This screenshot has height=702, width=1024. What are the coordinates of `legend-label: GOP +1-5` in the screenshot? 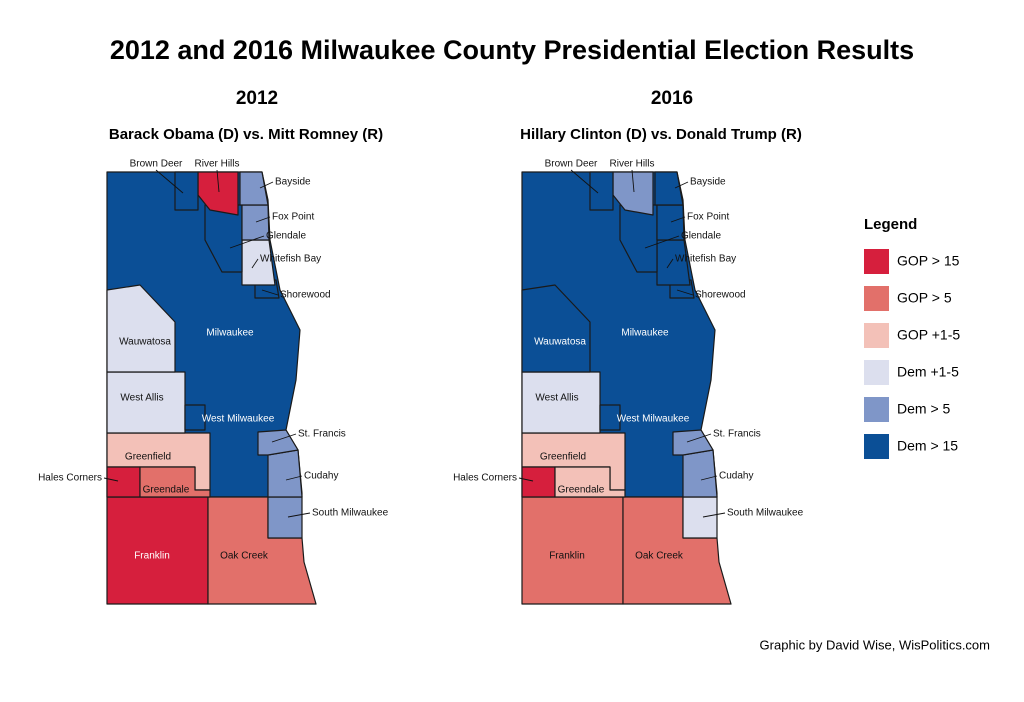 It's located at (928, 335).